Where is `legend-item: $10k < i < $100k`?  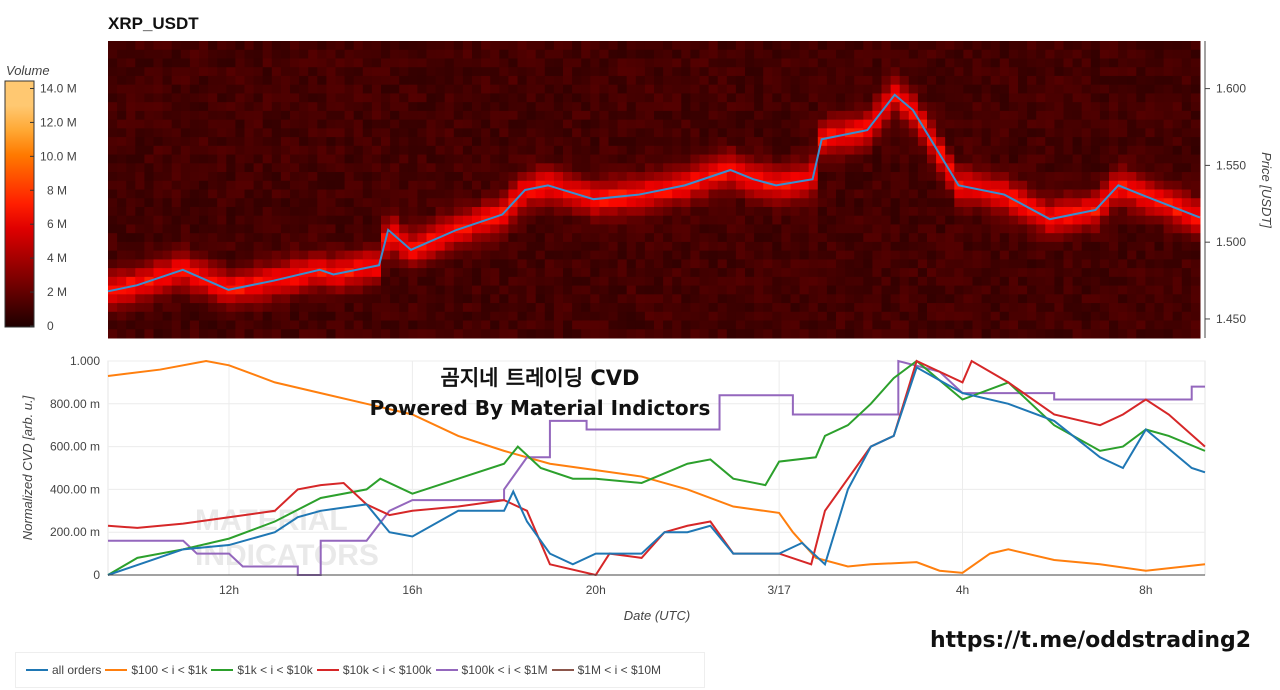
legend-item: $10k < i < $100k is located at coordinates (374, 670).